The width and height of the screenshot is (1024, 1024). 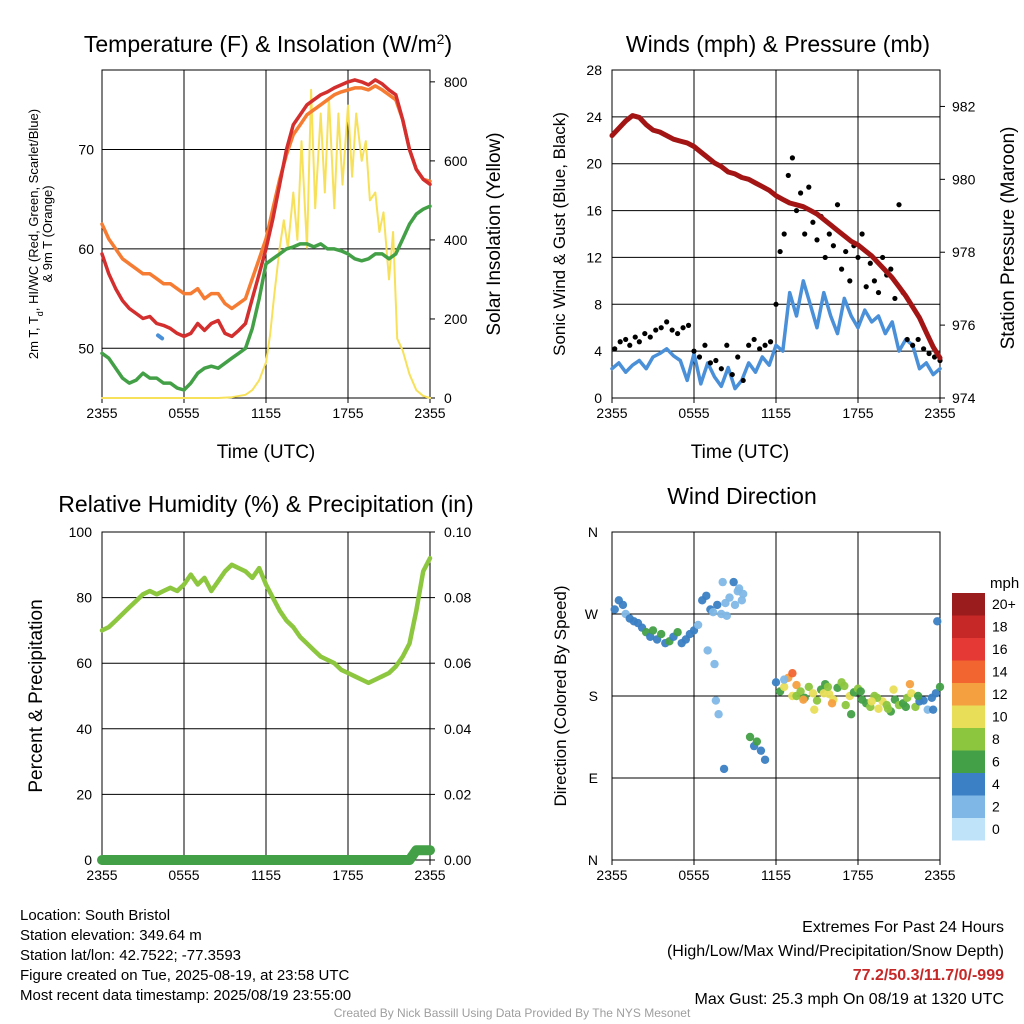 I want to click on temperature-ytick-label: 50, so click(x=86, y=348).